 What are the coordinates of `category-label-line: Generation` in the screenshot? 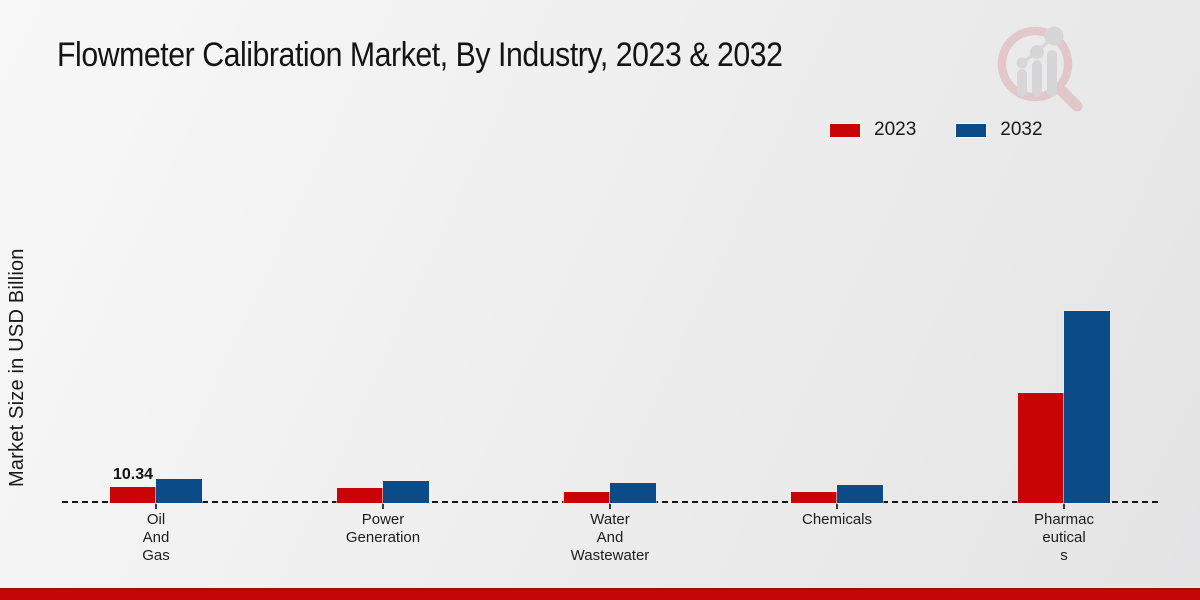 It's located at (383, 537).